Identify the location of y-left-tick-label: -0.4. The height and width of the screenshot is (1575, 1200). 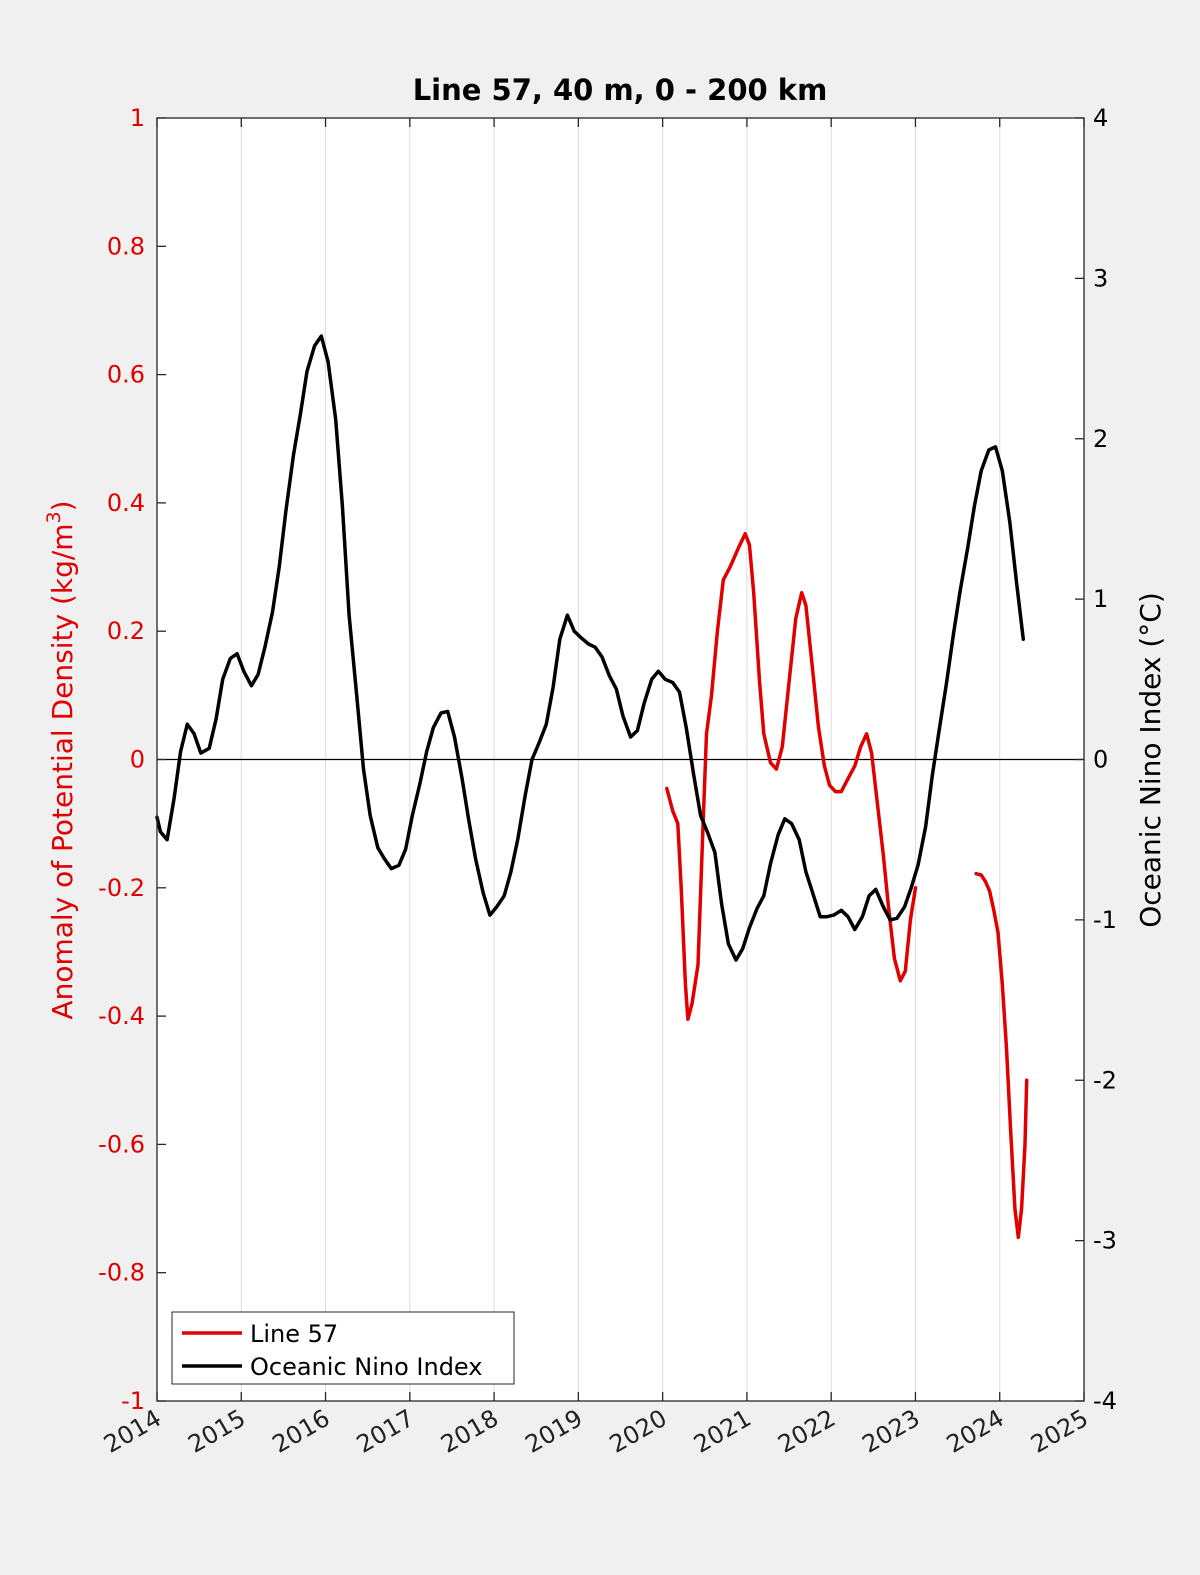
(121, 1016).